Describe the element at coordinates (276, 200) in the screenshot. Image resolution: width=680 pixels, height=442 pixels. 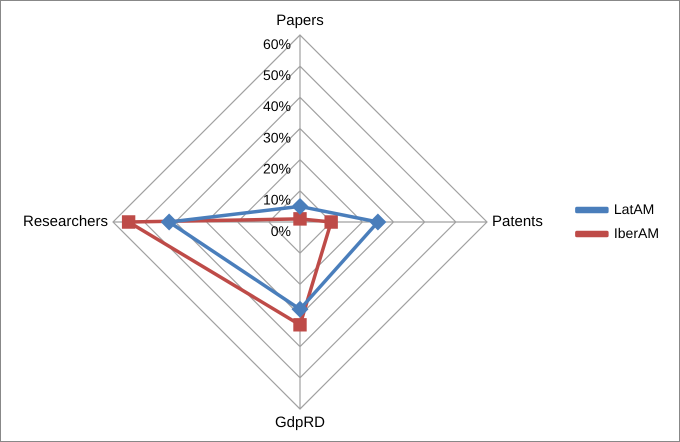
I see `y-tick-label: 10%` at that location.